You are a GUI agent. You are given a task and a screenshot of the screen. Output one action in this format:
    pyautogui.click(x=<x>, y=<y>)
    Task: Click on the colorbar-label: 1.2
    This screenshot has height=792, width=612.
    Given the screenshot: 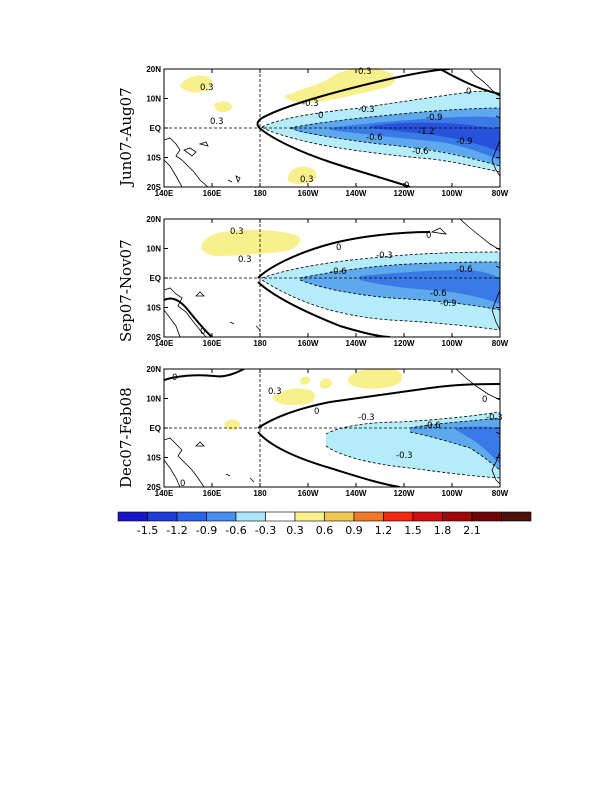 What is the action you would take?
    pyautogui.click(x=384, y=530)
    